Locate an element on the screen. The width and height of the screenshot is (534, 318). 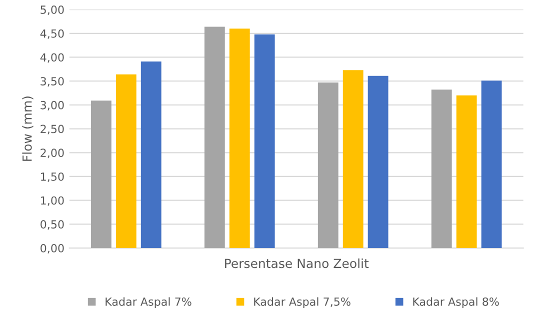
y-tick-label: 3,00 is located at coordinates (52, 105).